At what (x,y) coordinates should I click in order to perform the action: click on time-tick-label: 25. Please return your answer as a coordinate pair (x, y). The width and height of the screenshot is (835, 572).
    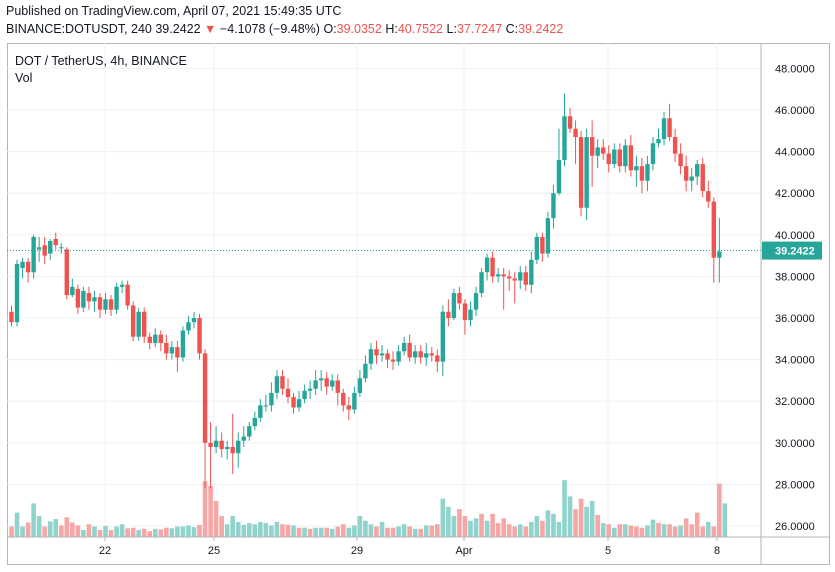
    Looking at the image, I should click on (214, 551).